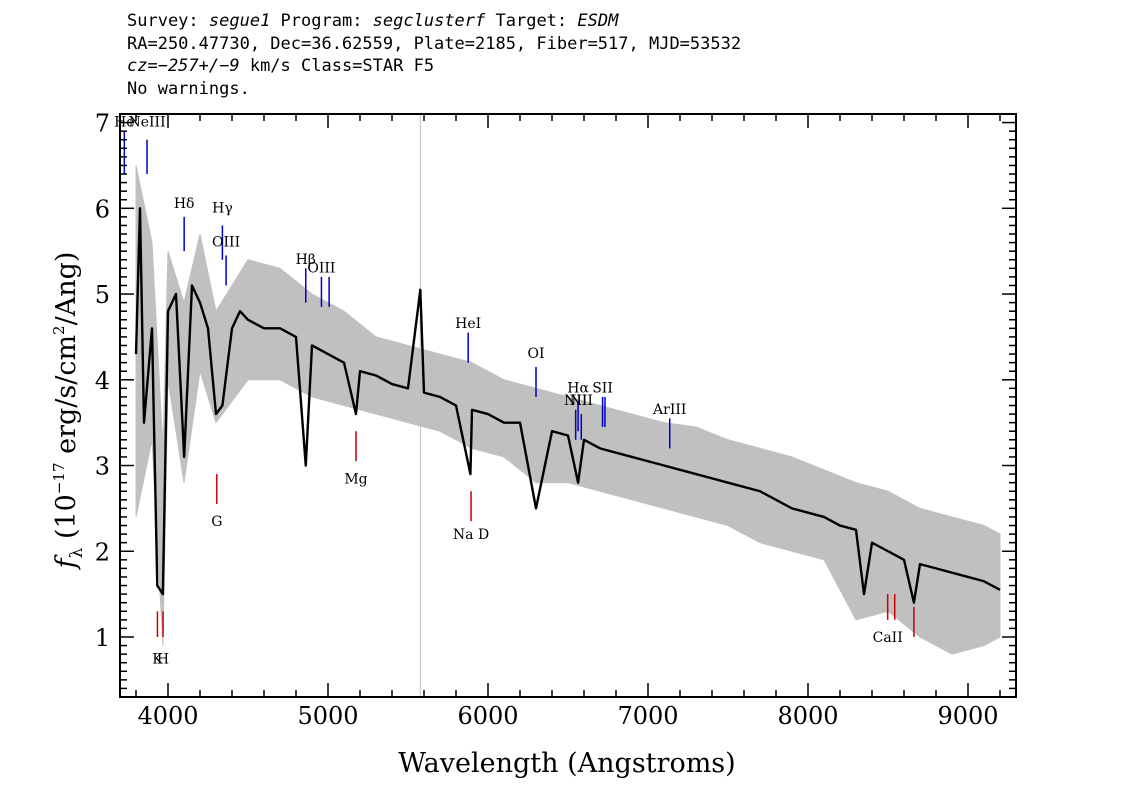 The height and width of the screenshot is (810, 1134). What do you see at coordinates (888, 638) in the screenshot?
I see `absorption-line-label: CaII` at bounding box center [888, 638].